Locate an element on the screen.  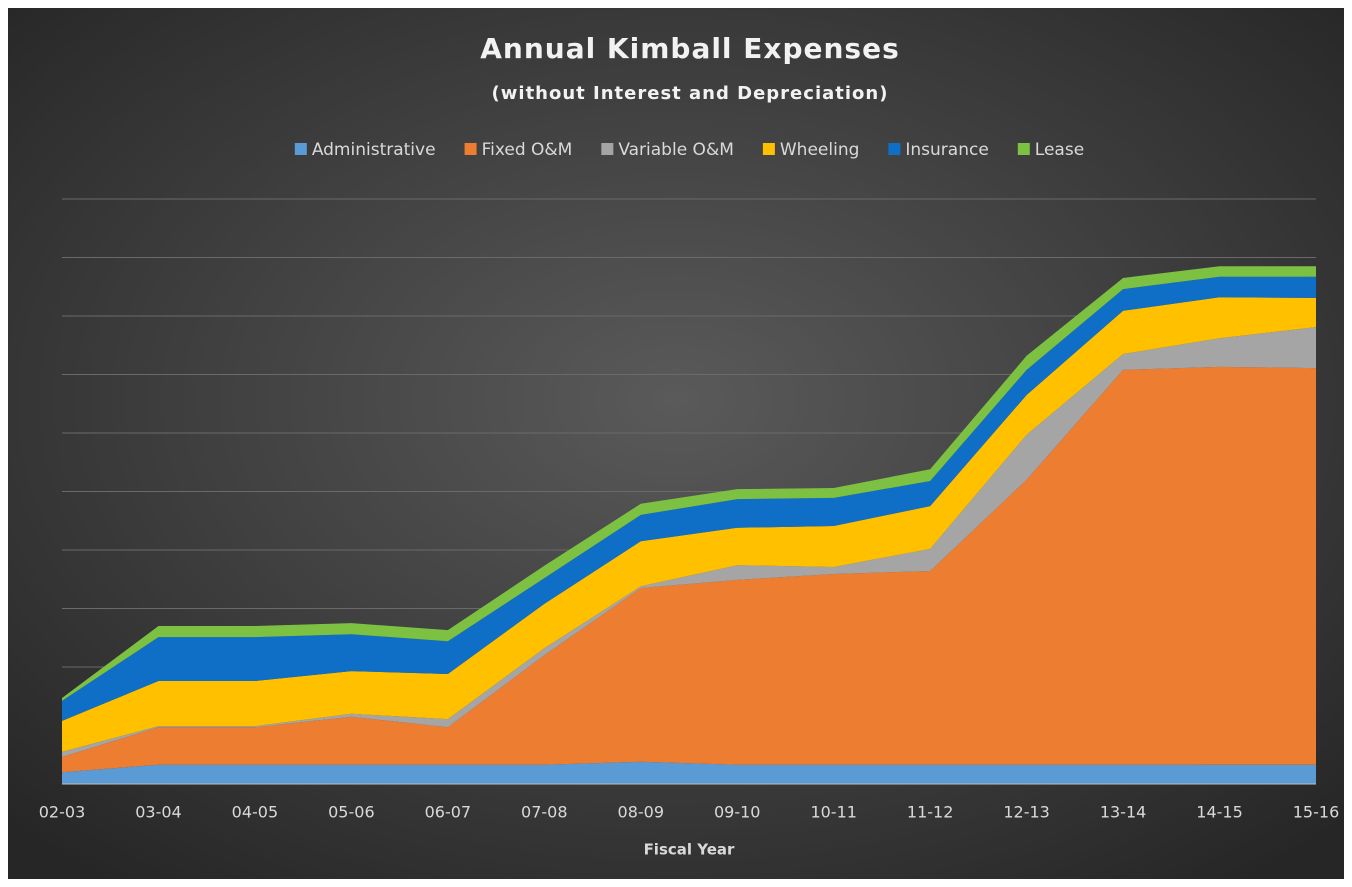
chart-subtitle: (without Interest and Depreciation) is located at coordinates (690, 93).